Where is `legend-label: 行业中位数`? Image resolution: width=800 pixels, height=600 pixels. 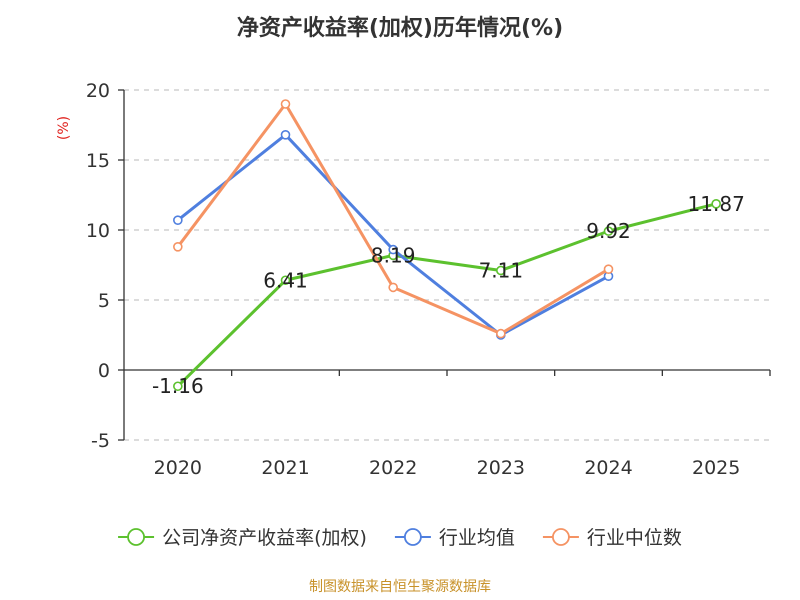 legend-label: 行业中位数 is located at coordinates (634, 538).